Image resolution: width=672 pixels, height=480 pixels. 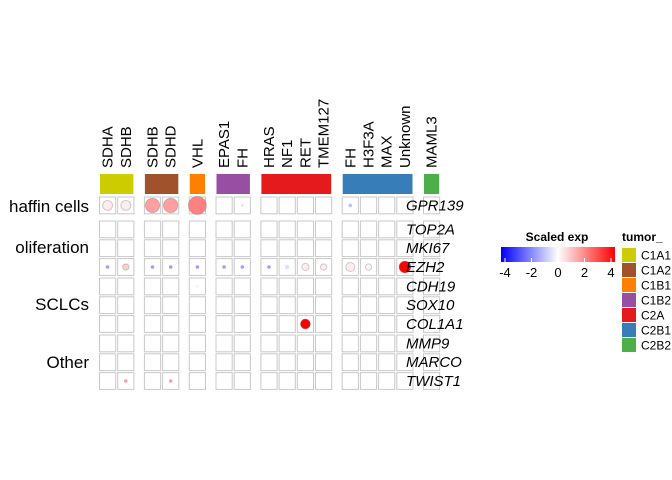 I want to click on gene-label-col1a1: COL1A1, so click(x=435, y=324).